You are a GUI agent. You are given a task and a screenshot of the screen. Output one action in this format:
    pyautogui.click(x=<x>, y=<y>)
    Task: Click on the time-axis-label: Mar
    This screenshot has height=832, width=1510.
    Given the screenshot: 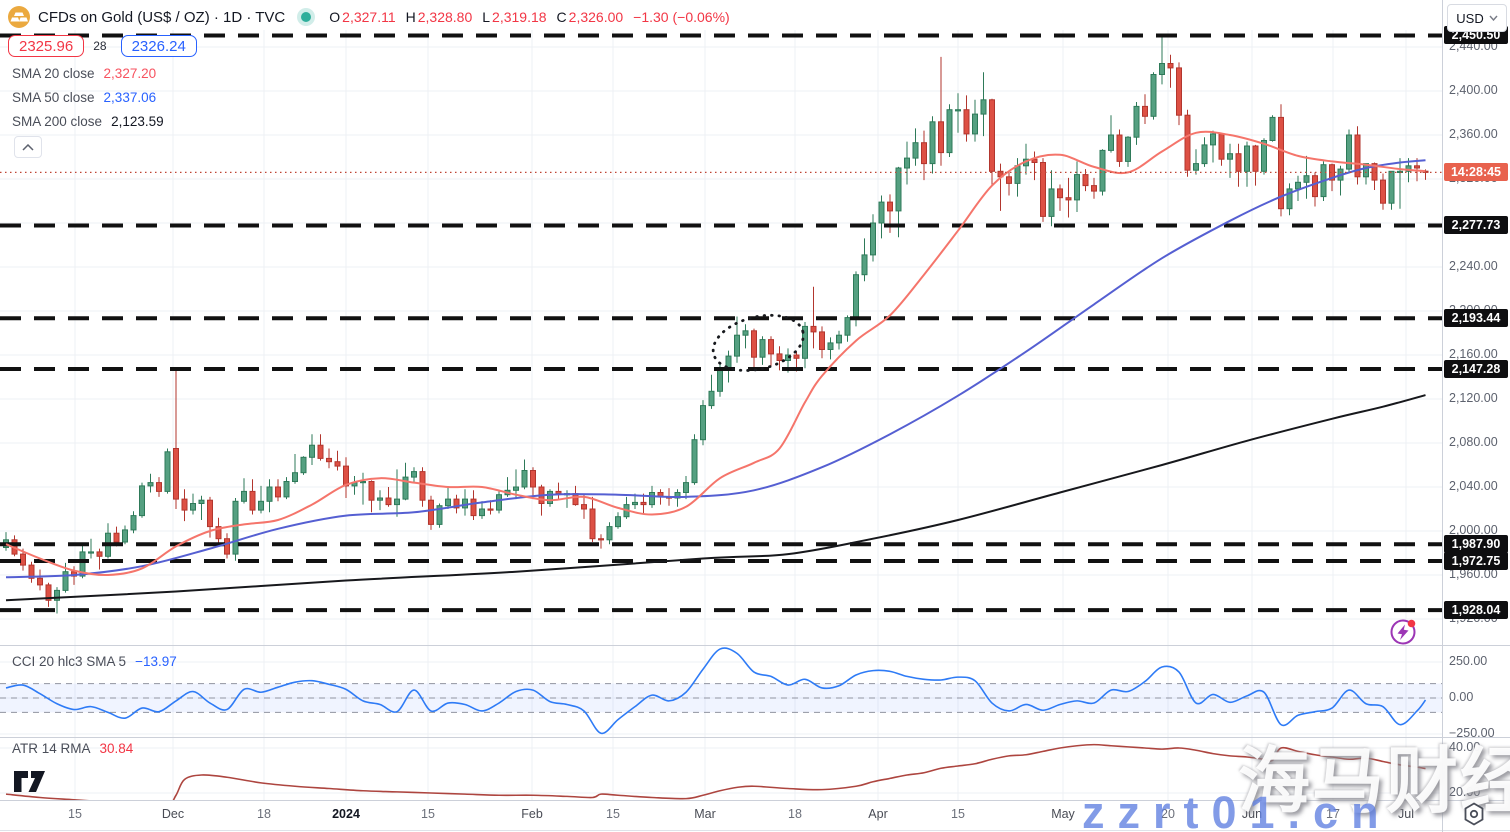 What is the action you would take?
    pyautogui.click(x=705, y=814)
    